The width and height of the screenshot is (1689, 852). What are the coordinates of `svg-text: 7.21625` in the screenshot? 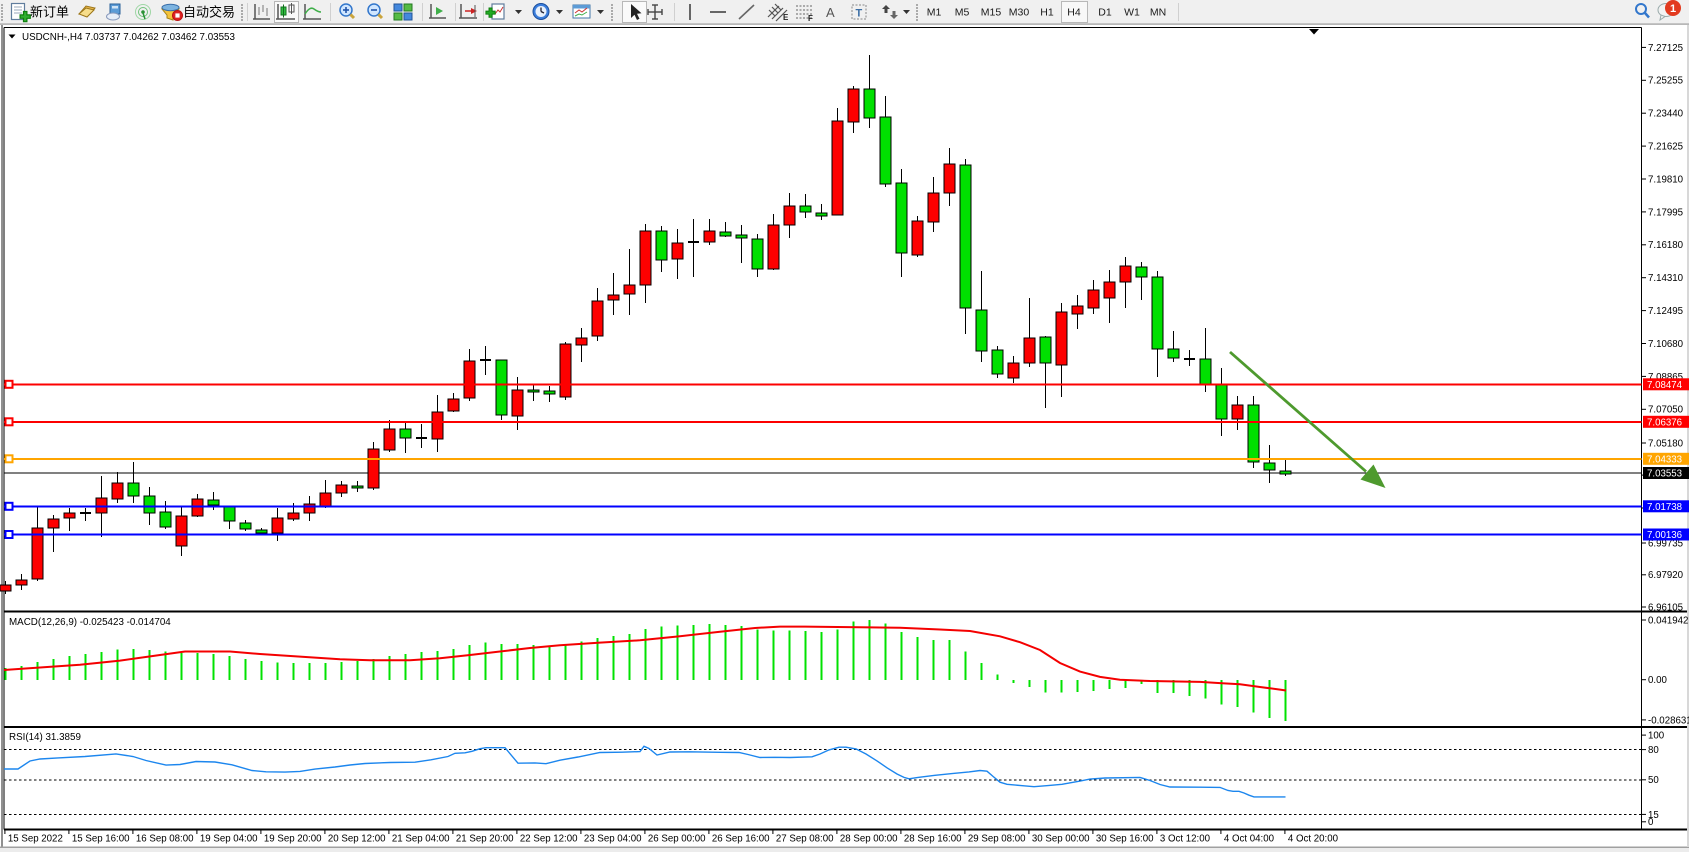 It's located at (1665, 147).